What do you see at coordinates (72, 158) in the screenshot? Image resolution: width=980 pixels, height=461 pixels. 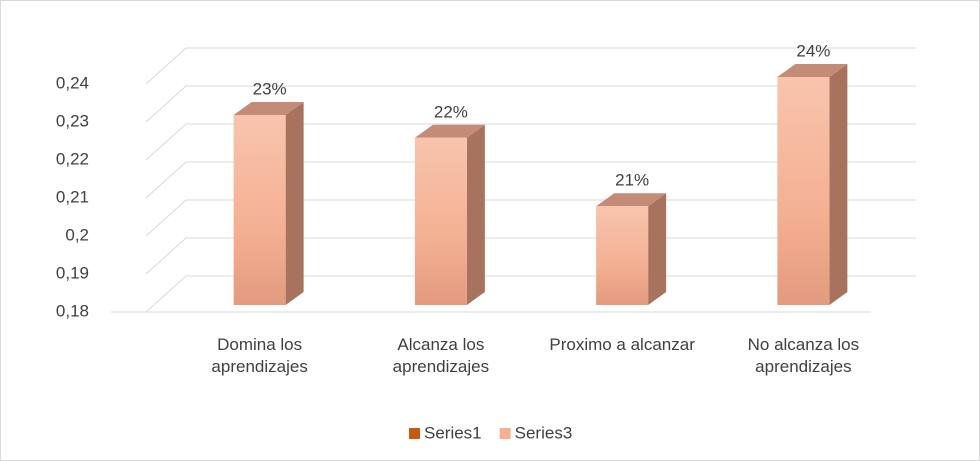 I see `y-tick-label: 0,22` at bounding box center [72, 158].